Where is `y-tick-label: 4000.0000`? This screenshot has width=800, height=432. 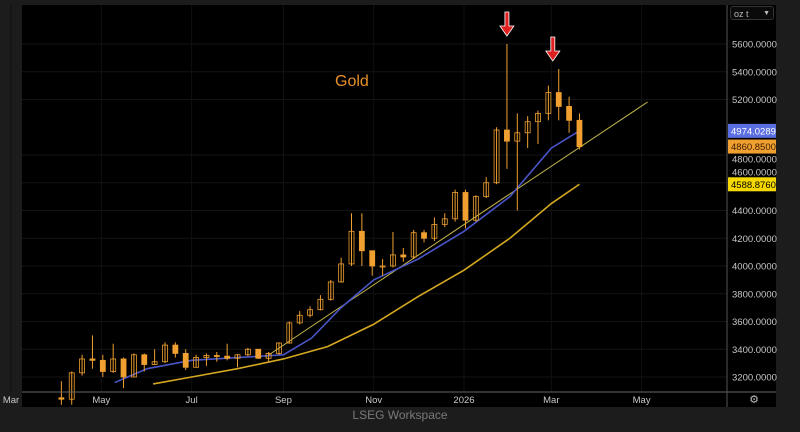
y-tick-label: 4000.0000 is located at coordinates (754, 267).